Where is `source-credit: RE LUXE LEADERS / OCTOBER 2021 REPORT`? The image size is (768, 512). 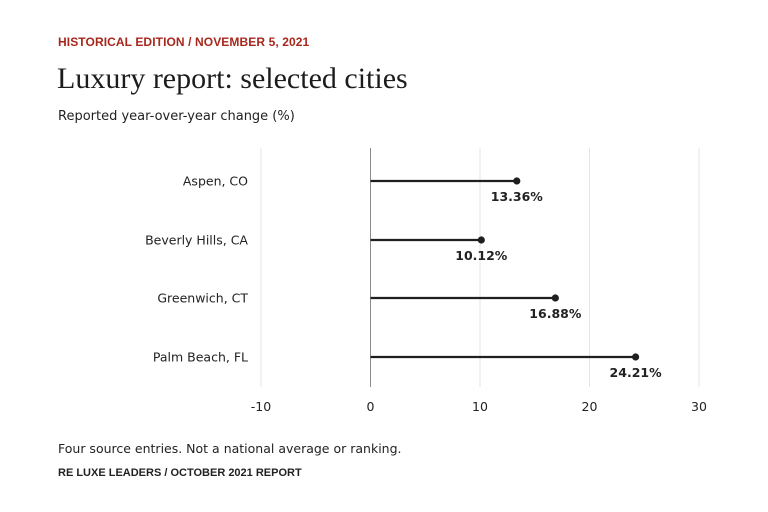 source-credit: RE LUXE LEADERS / OCTOBER 2021 REPORT is located at coordinates (180, 473).